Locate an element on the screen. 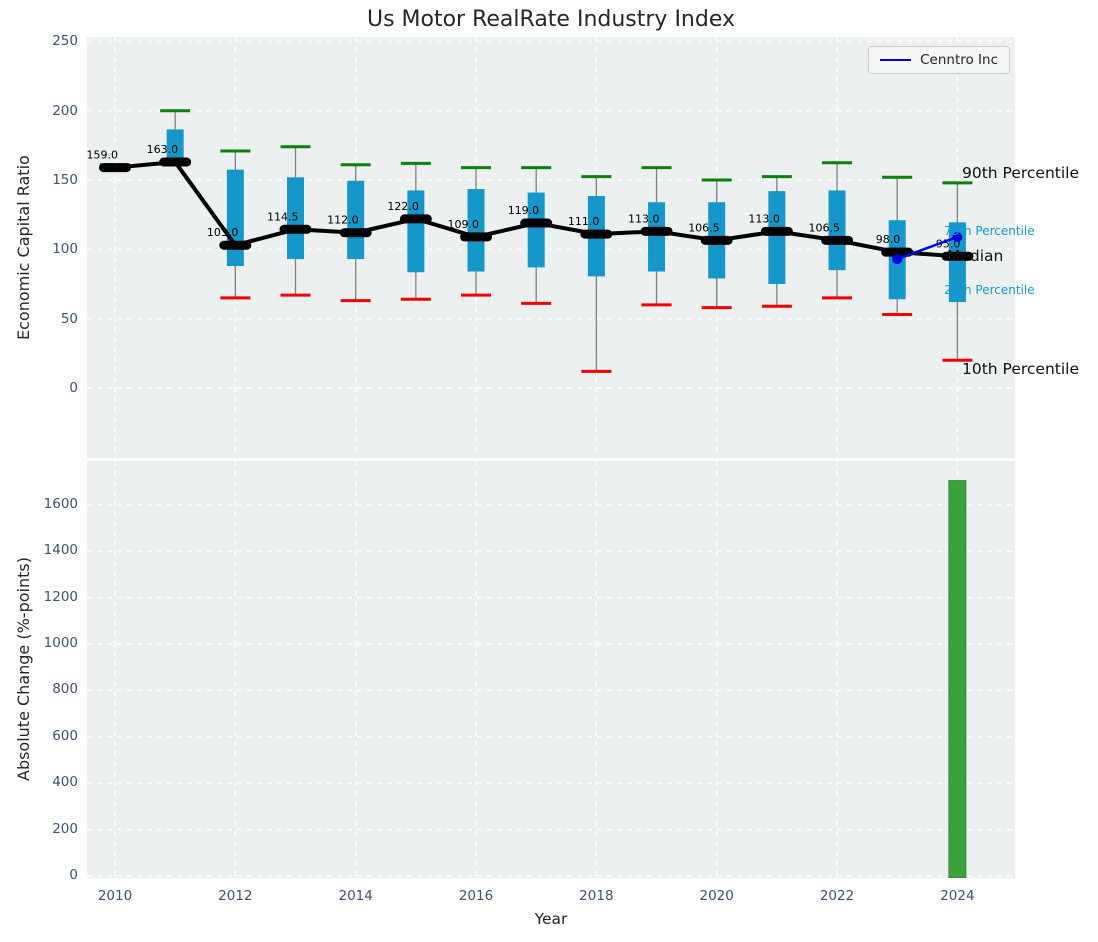  top-y-tick-label: 100 is located at coordinates (65, 249).